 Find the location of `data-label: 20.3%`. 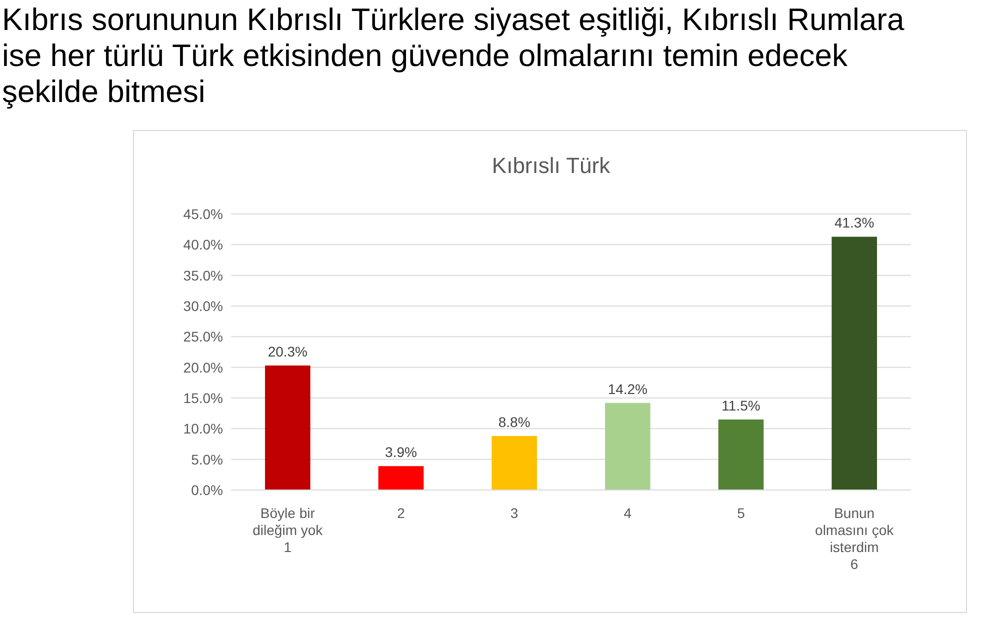

data-label: 20.3% is located at coordinates (288, 351).